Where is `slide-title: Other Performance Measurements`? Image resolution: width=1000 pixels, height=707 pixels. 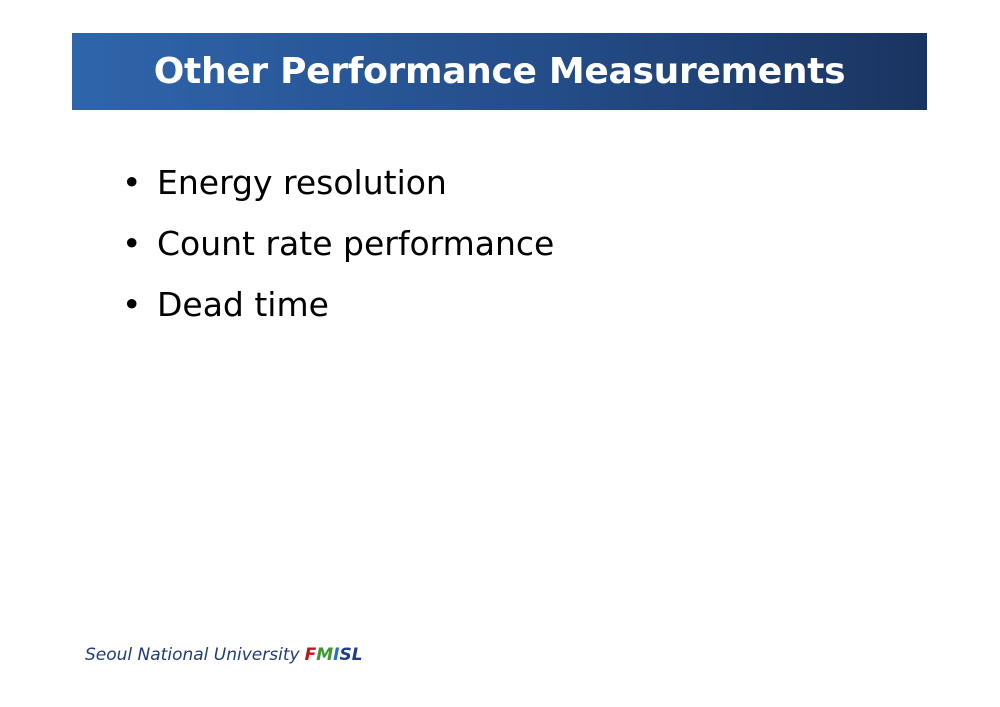
slide-title: Other Performance Measurements is located at coordinates (499, 71).